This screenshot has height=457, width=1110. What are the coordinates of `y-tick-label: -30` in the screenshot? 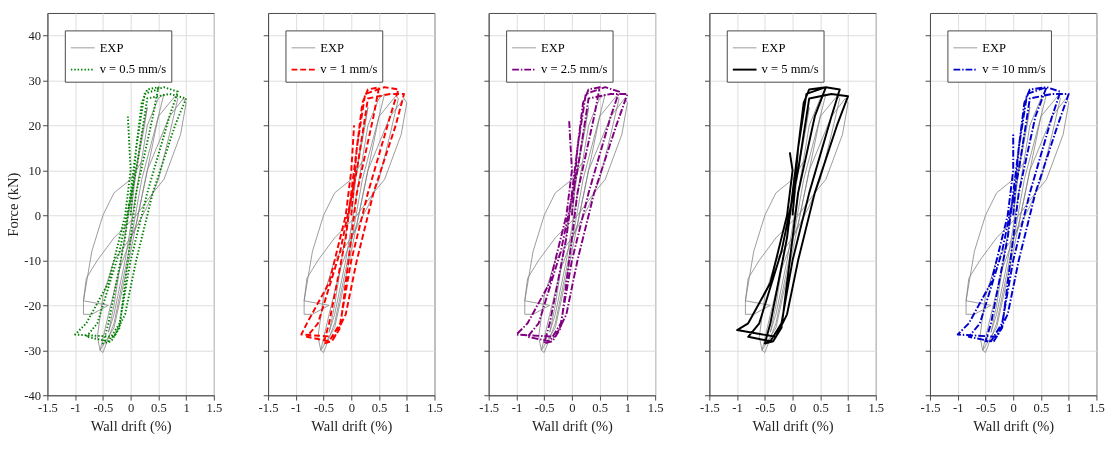 It's located at (33, 350).